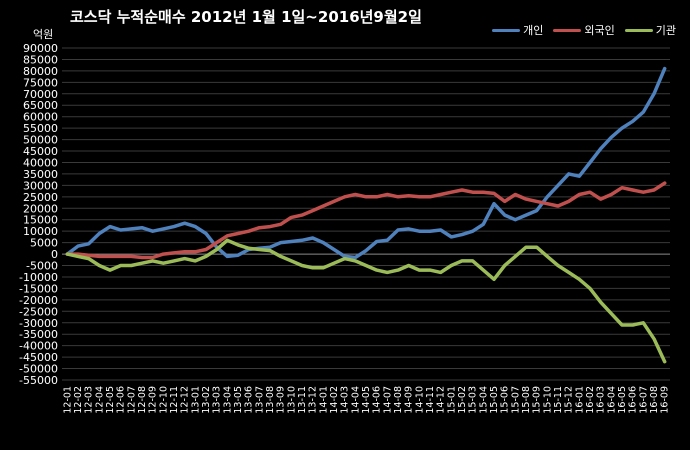 Image resolution: width=690 pixels, height=450 pixels. I want to click on x-tick-label: 13-03, so click(217, 400).